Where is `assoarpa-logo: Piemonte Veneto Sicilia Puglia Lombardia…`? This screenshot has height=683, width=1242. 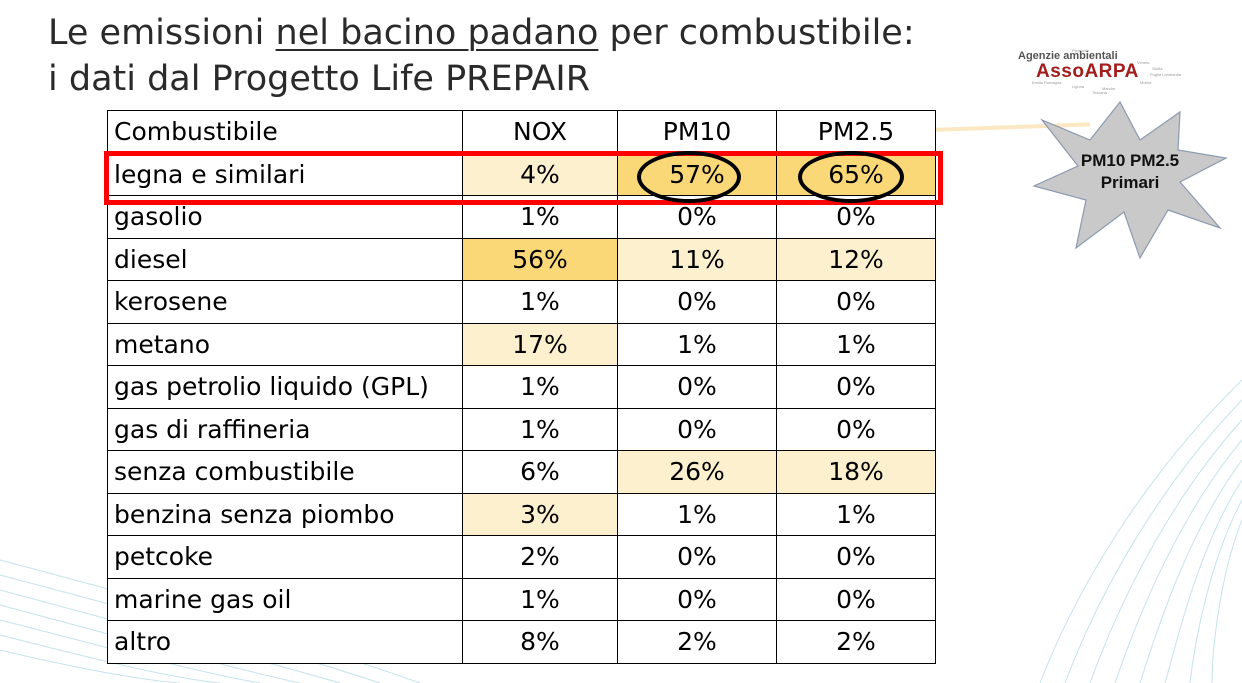
assoarpa-logo: Piemonte Veneto Sicilia Puglia Lombardia… is located at coordinates (1107, 71).